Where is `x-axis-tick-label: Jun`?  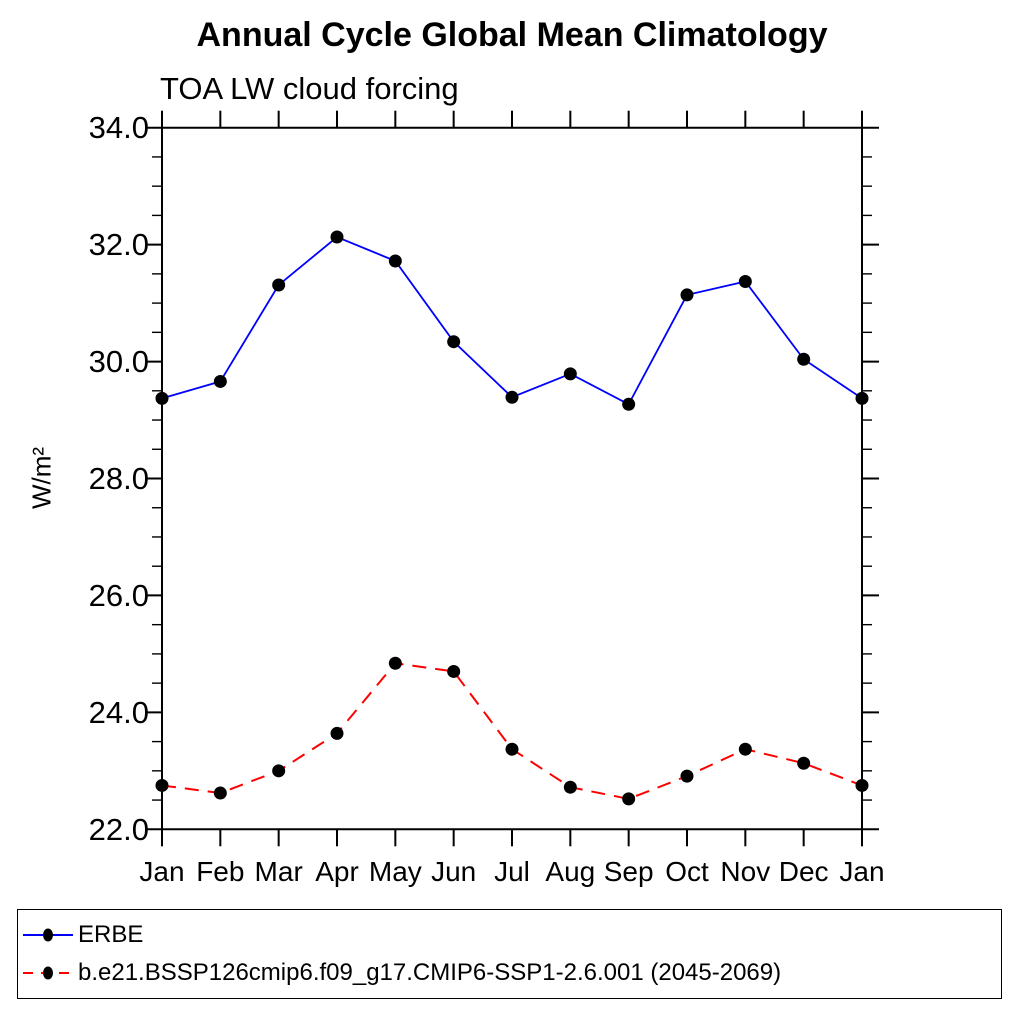 x-axis-tick-label: Jun is located at coordinates (453, 871).